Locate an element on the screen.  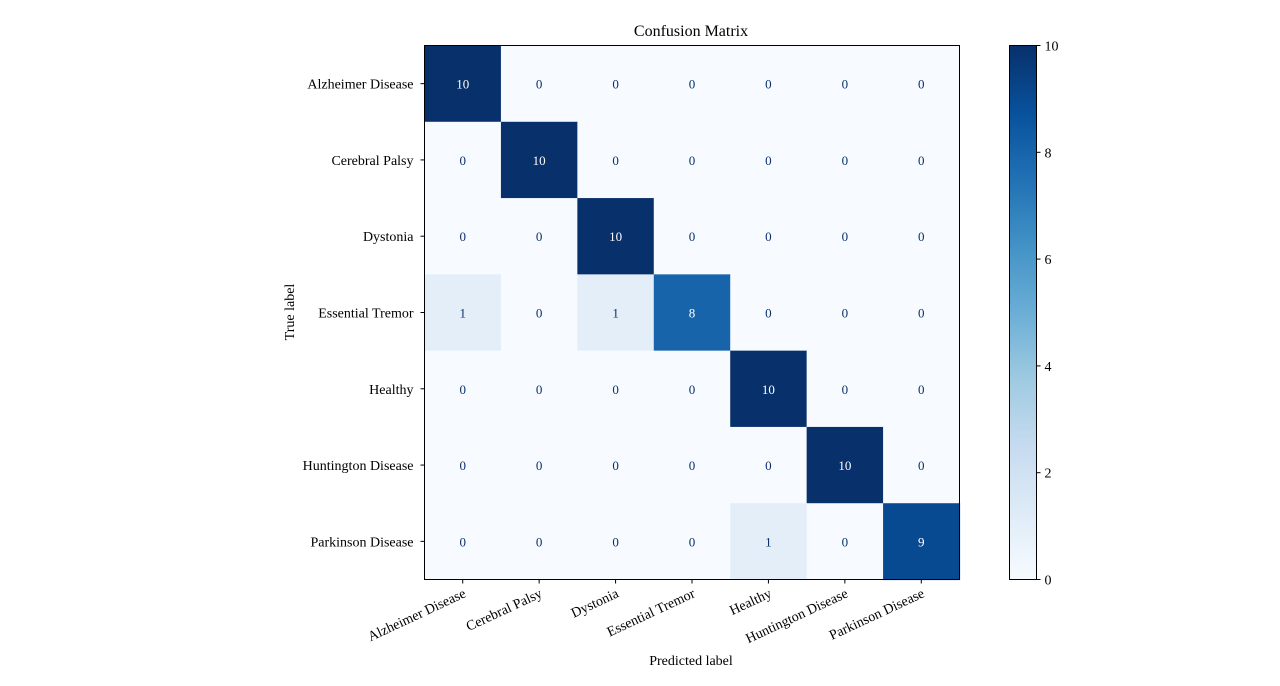
colorbar-tick-label: 10 is located at coordinates (1052, 47).